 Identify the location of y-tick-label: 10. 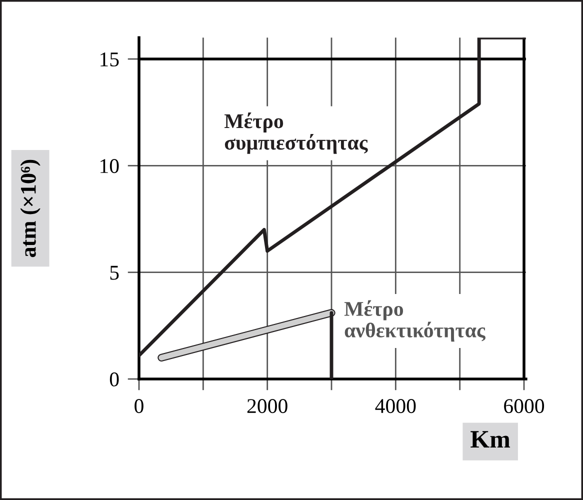
(109, 166).